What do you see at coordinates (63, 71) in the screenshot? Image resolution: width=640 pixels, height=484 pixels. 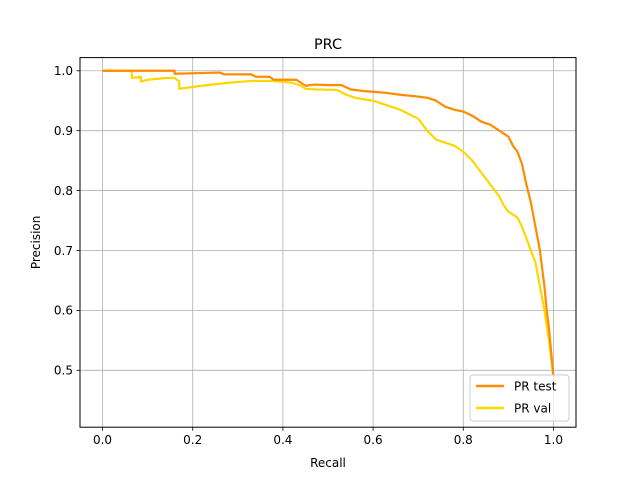 I see `y-tick-label: 1.0` at bounding box center [63, 71].